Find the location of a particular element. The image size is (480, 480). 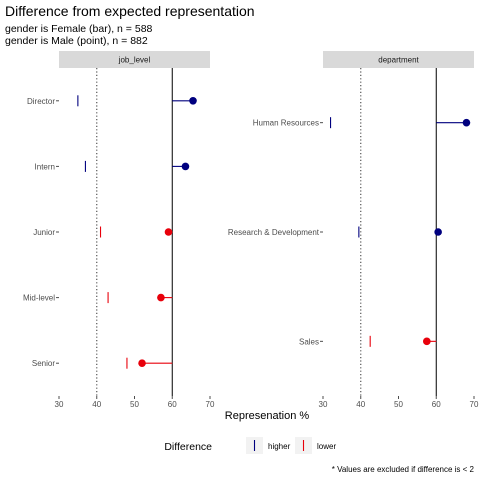

legend-title: Difference is located at coordinates (188, 447).